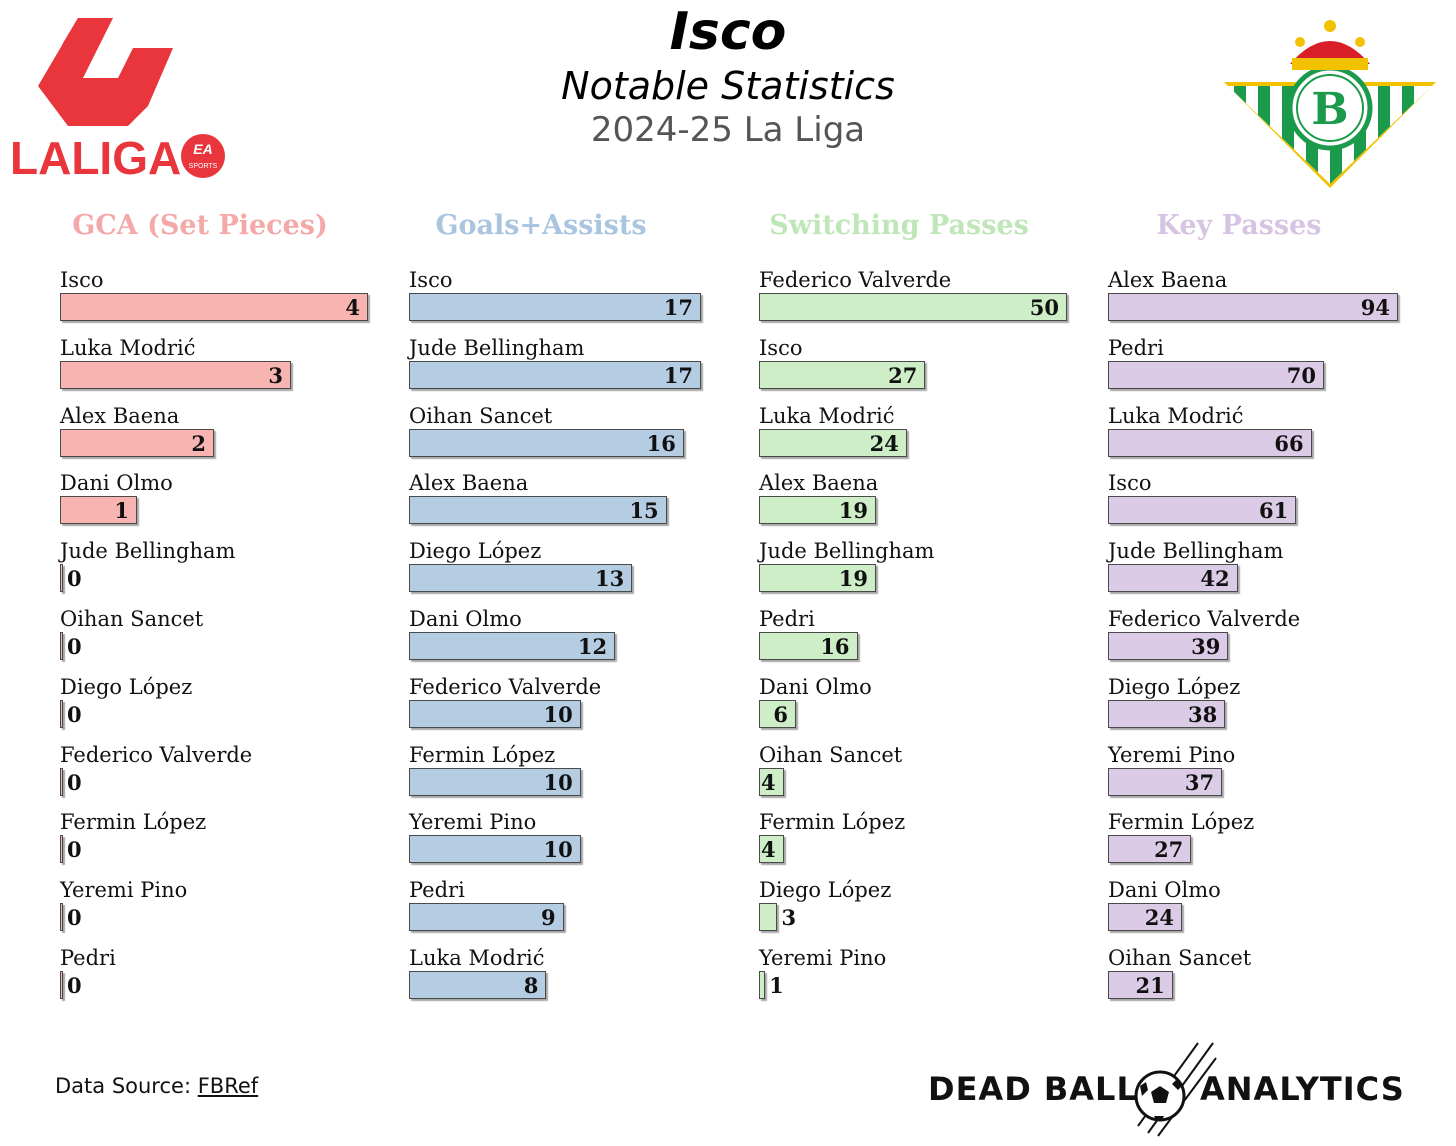 The width and height of the screenshot is (1456, 1146). What do you see at coordinates (352, 307) in the screenshot?
I see `bar-value: 4` at bounding box center [352, 307].